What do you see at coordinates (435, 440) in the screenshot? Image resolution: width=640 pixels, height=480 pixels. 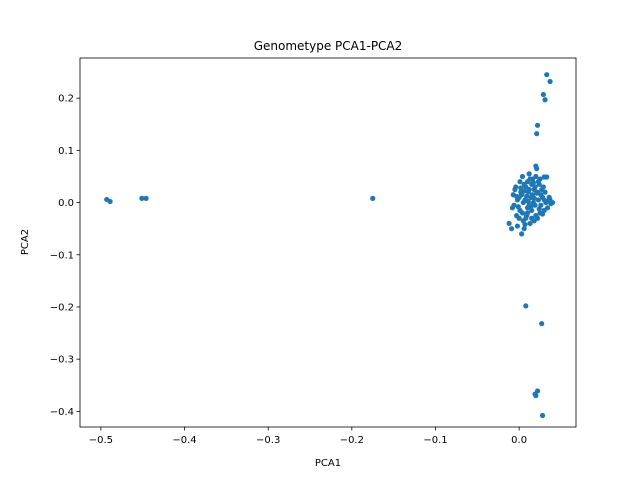 I see `x-tick-label: −0.1` at bounding box center [435, 440].